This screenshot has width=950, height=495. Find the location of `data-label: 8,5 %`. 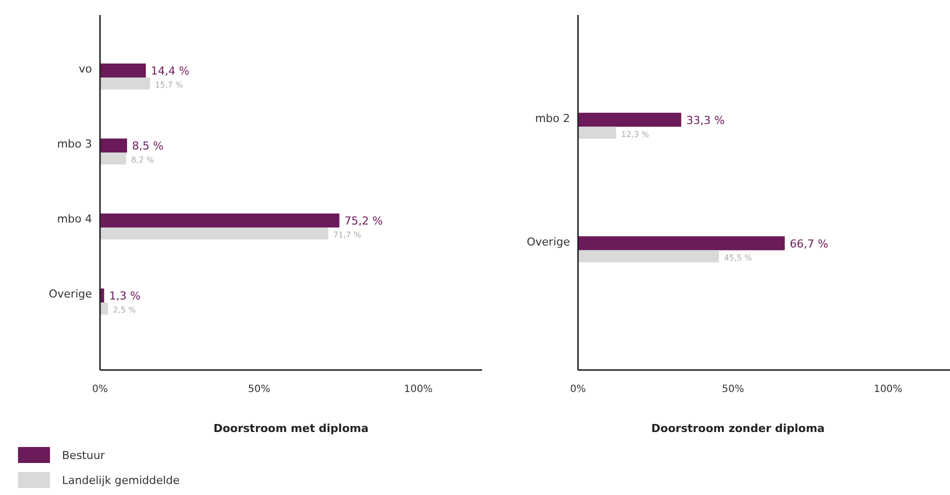

data-label: 8,5 % is located at coordinates (148, 146).